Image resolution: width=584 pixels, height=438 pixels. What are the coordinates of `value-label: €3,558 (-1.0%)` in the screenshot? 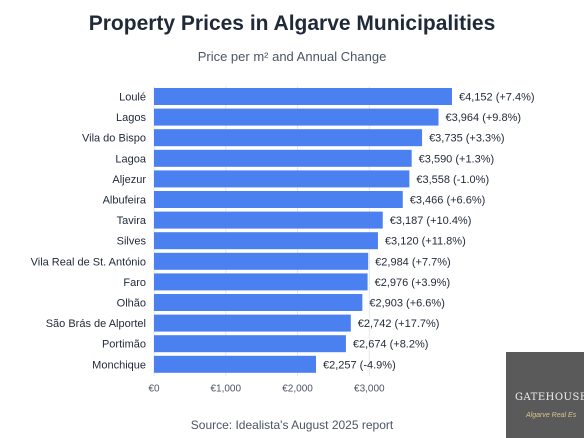 It's located at (452, 180).